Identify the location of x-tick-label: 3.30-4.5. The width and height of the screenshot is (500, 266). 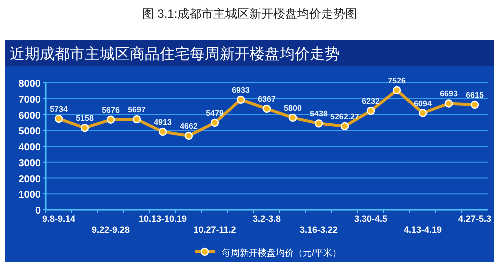
(371, 219).